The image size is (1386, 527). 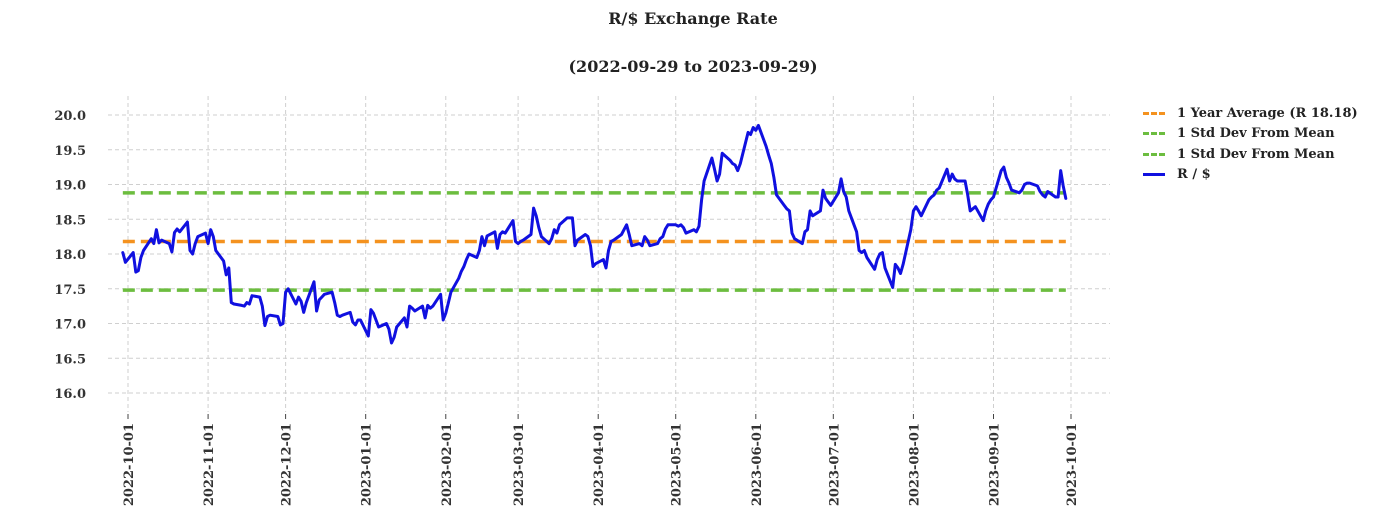 I want to click on x-tick-label: 2023-07-01, so click(x=834, y=464).